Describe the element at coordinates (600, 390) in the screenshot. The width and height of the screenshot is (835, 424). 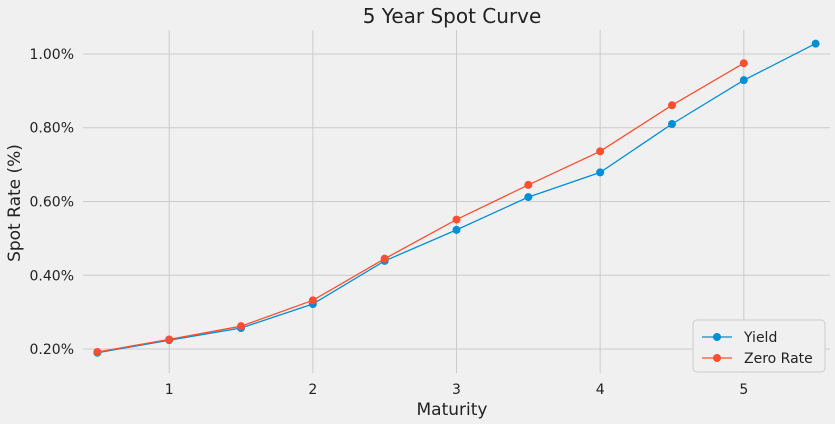
I see `x-tick-label: 4` at that location.